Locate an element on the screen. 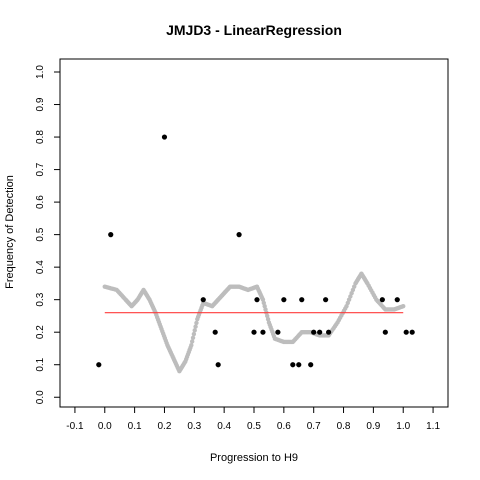 The image size is (480, 480). y-tick-label: 0.7 is located at coordinates (40, 169).